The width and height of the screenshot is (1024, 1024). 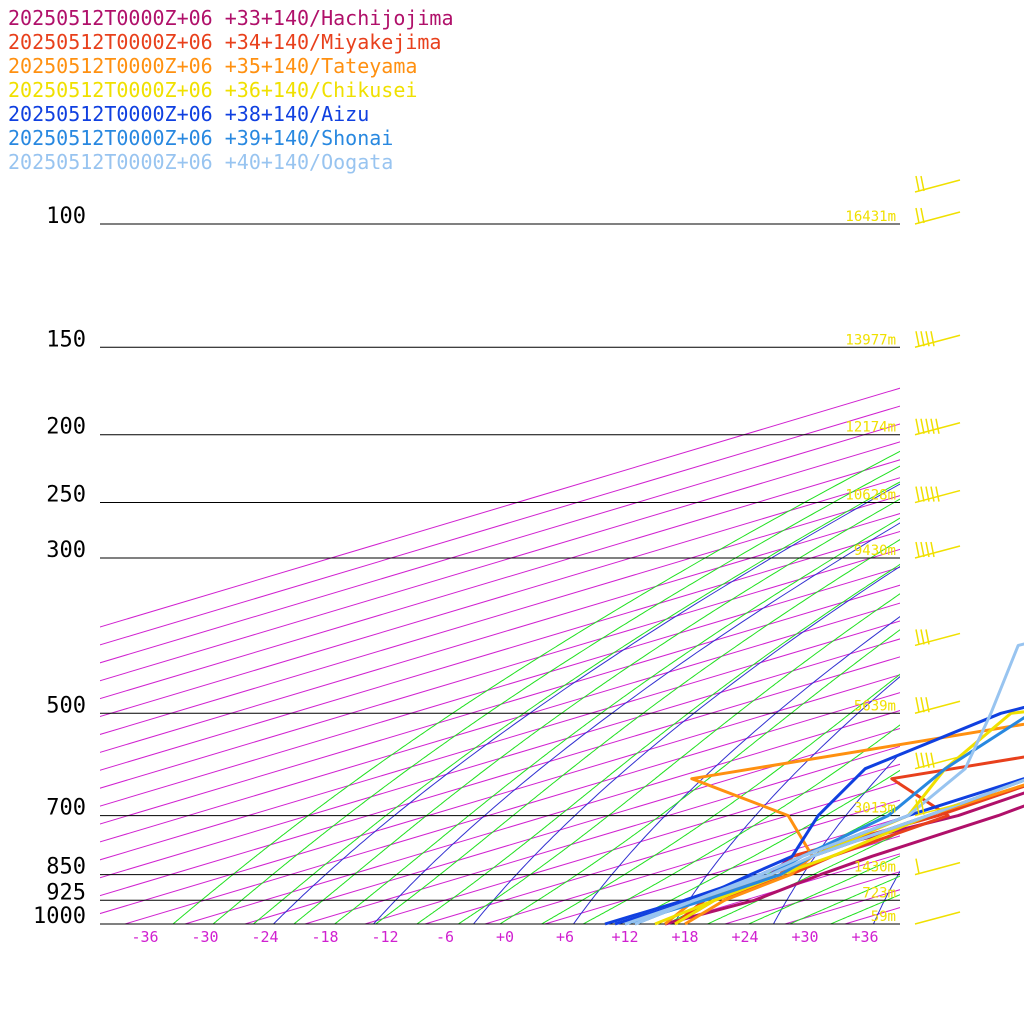 What do you see at coordinates (744, 937) in the screenshot?
I see `temperature-tick-label: +24` at bounding box center [744, 937].